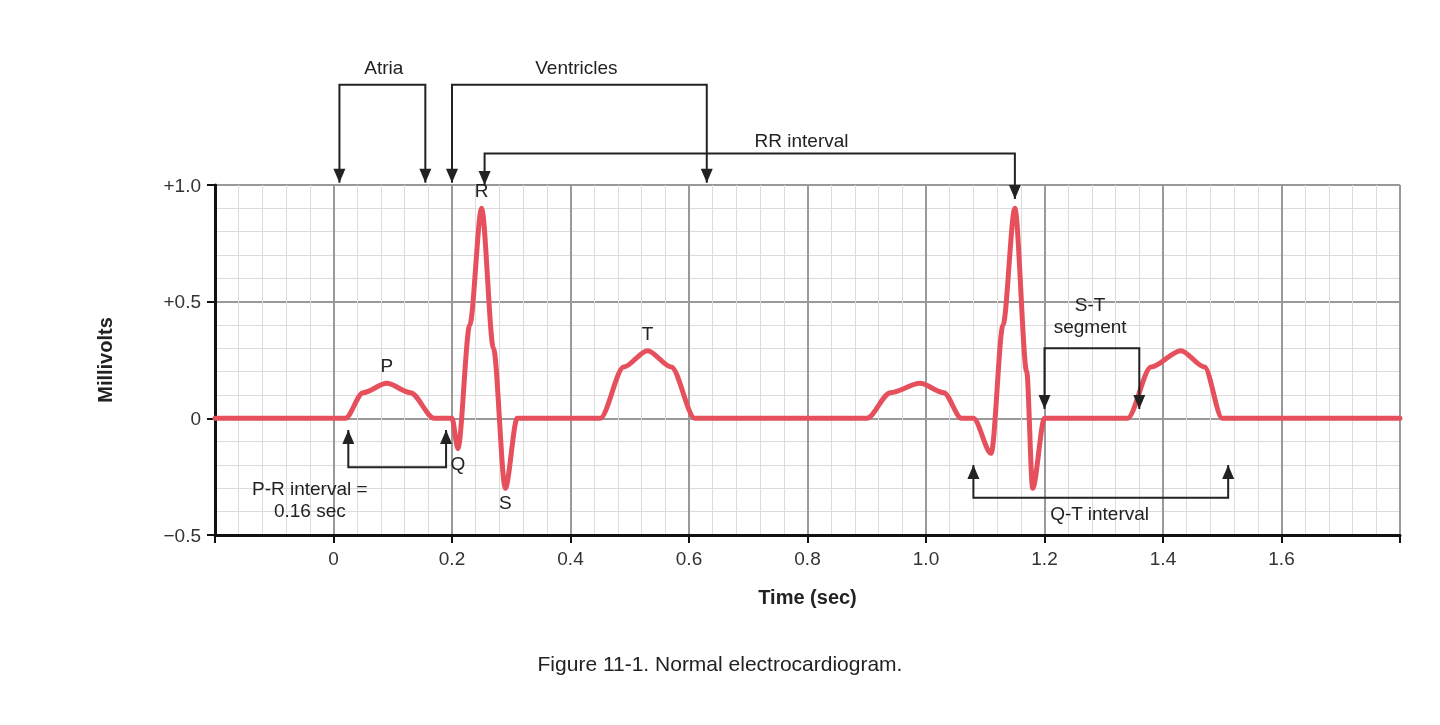 The height and width of the screenshot is (725, 1440). What do you see at coordinates (571, 558) in the screenshot?
I see `x-tick-label: 0.4` at bounding box center [571, 558].